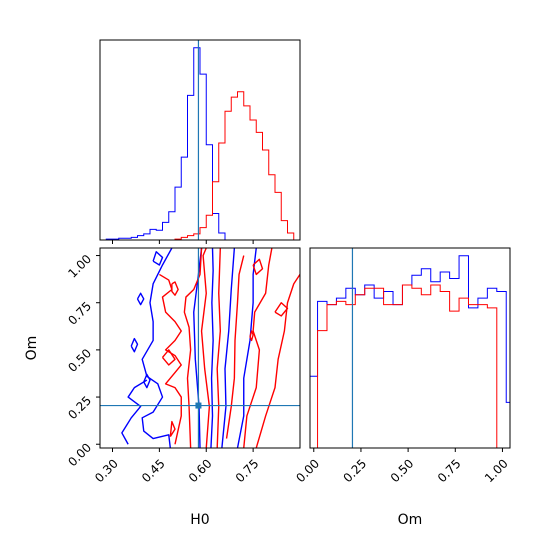 This screenshot has height=550, width=550. I want to click on om-histogram-content, so click(410, 348).